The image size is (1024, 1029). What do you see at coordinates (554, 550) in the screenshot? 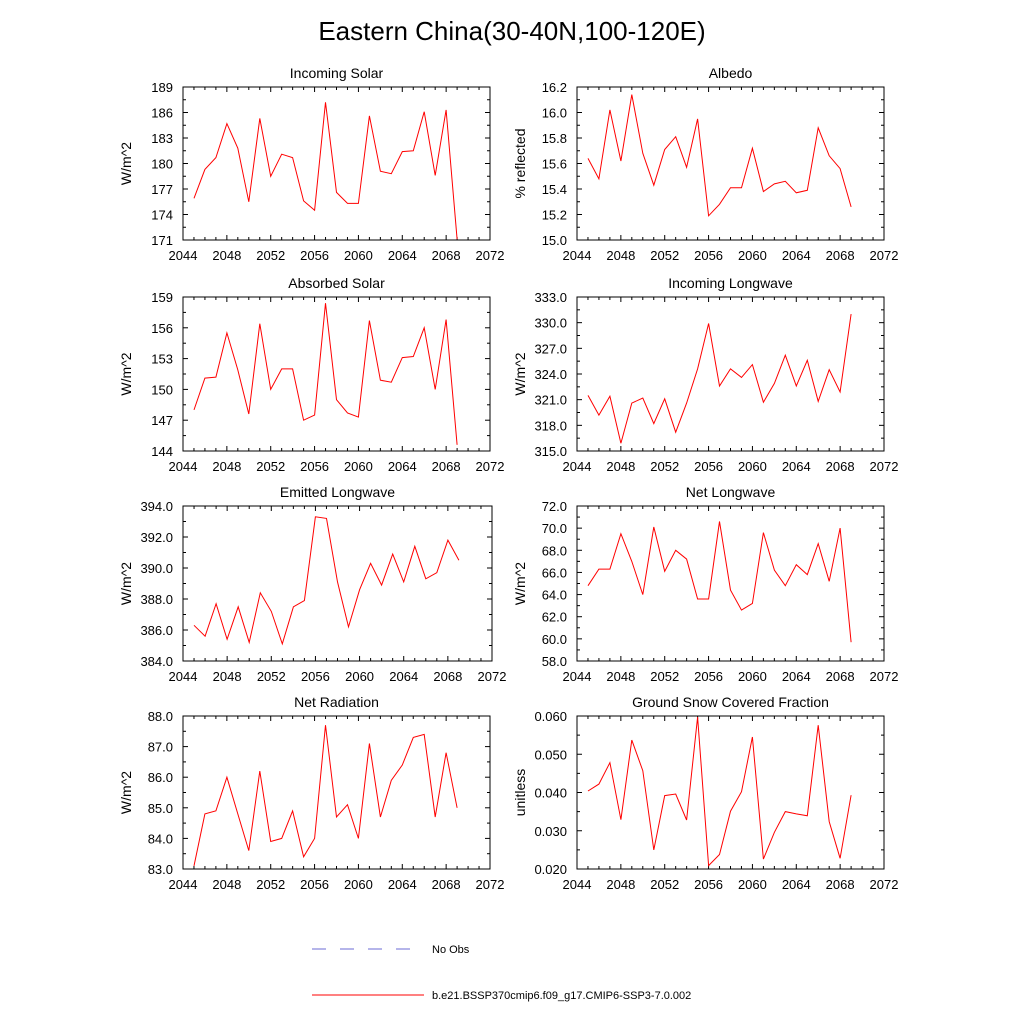
I see `y-tick-label: 68.0` at bounding box center [554, 550].